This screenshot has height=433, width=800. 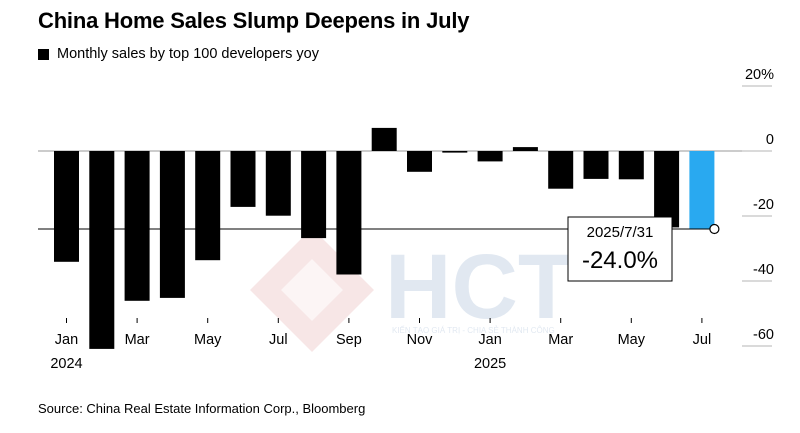 I want to click on legend: Monthly sales by top 100 developers yoy, so click(x=178, y=54).